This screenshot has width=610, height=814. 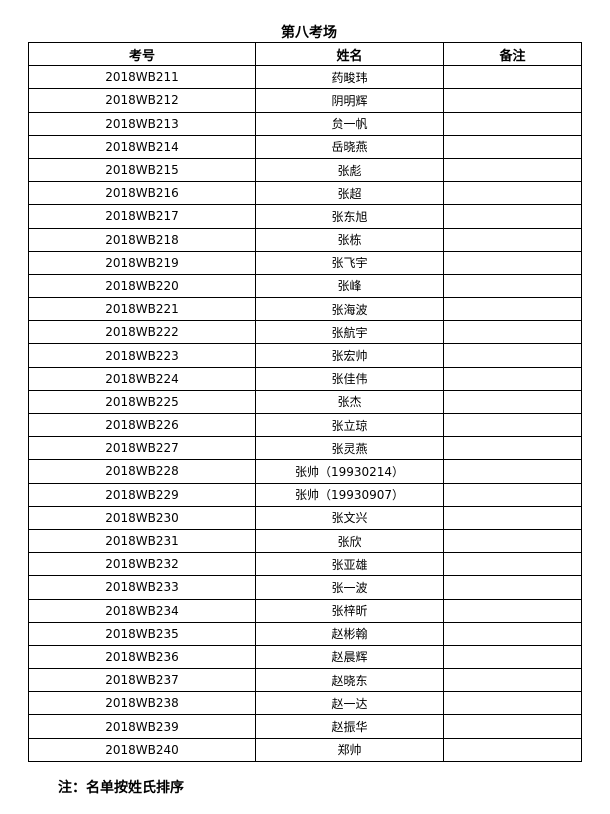 I want to click on exam-number-cell: 2018WB226, so click(x=142, y=425).